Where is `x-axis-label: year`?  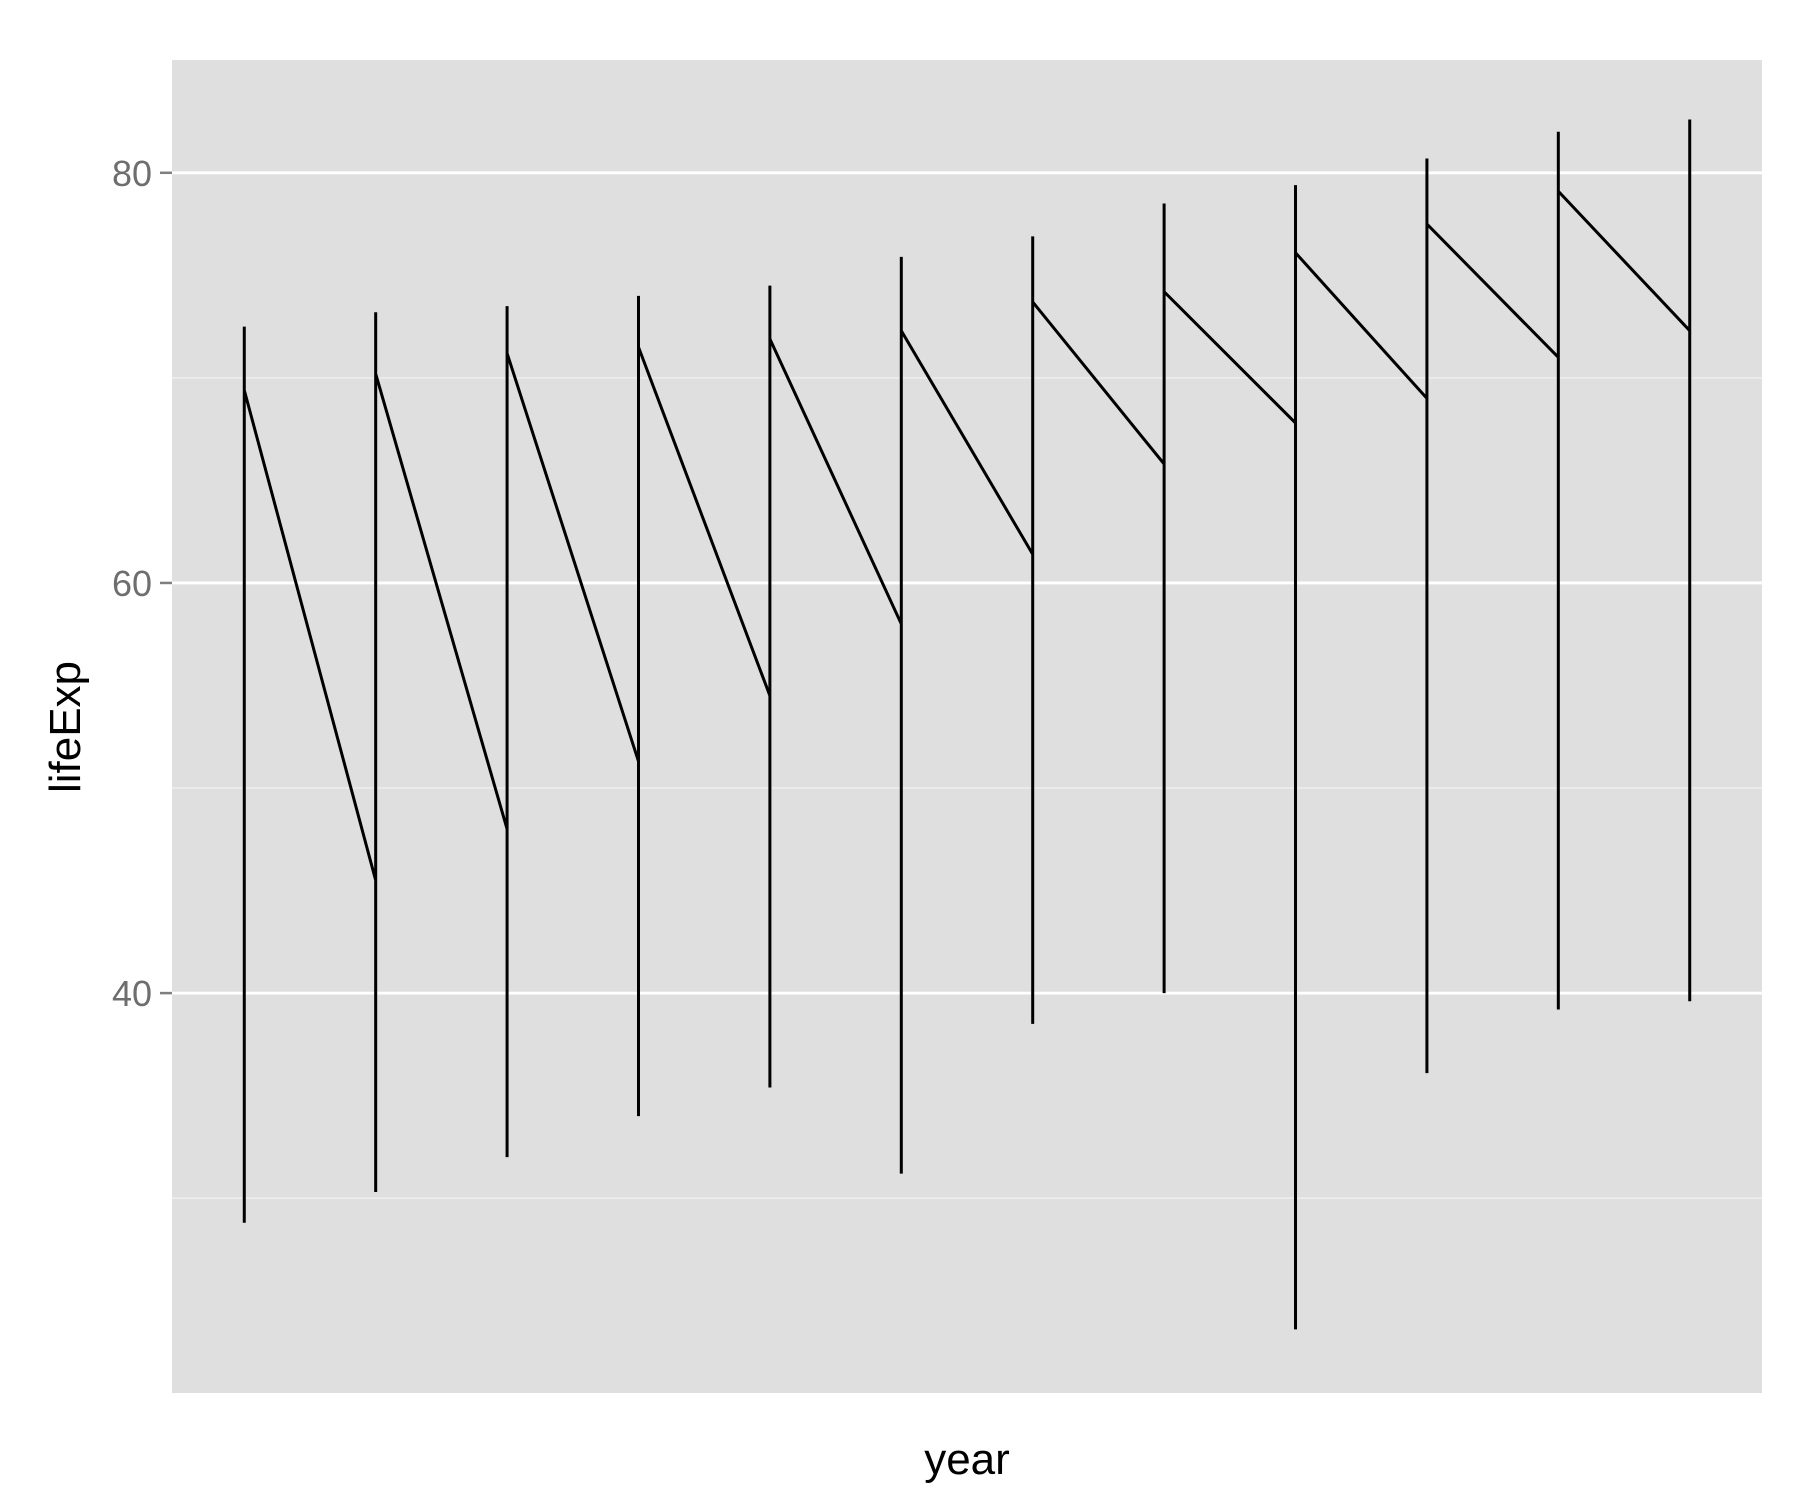 x-axis-label: year is located at coordinates (967, 1459).